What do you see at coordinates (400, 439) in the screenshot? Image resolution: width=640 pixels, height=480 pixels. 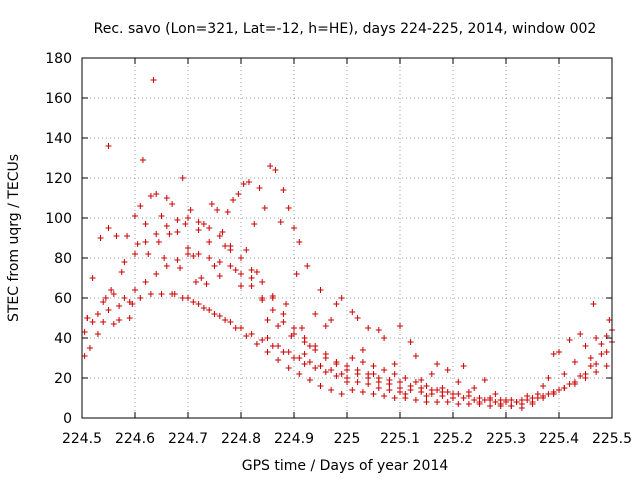 I see `x-tick-label: 225.1` at bounding box center [400, 439].